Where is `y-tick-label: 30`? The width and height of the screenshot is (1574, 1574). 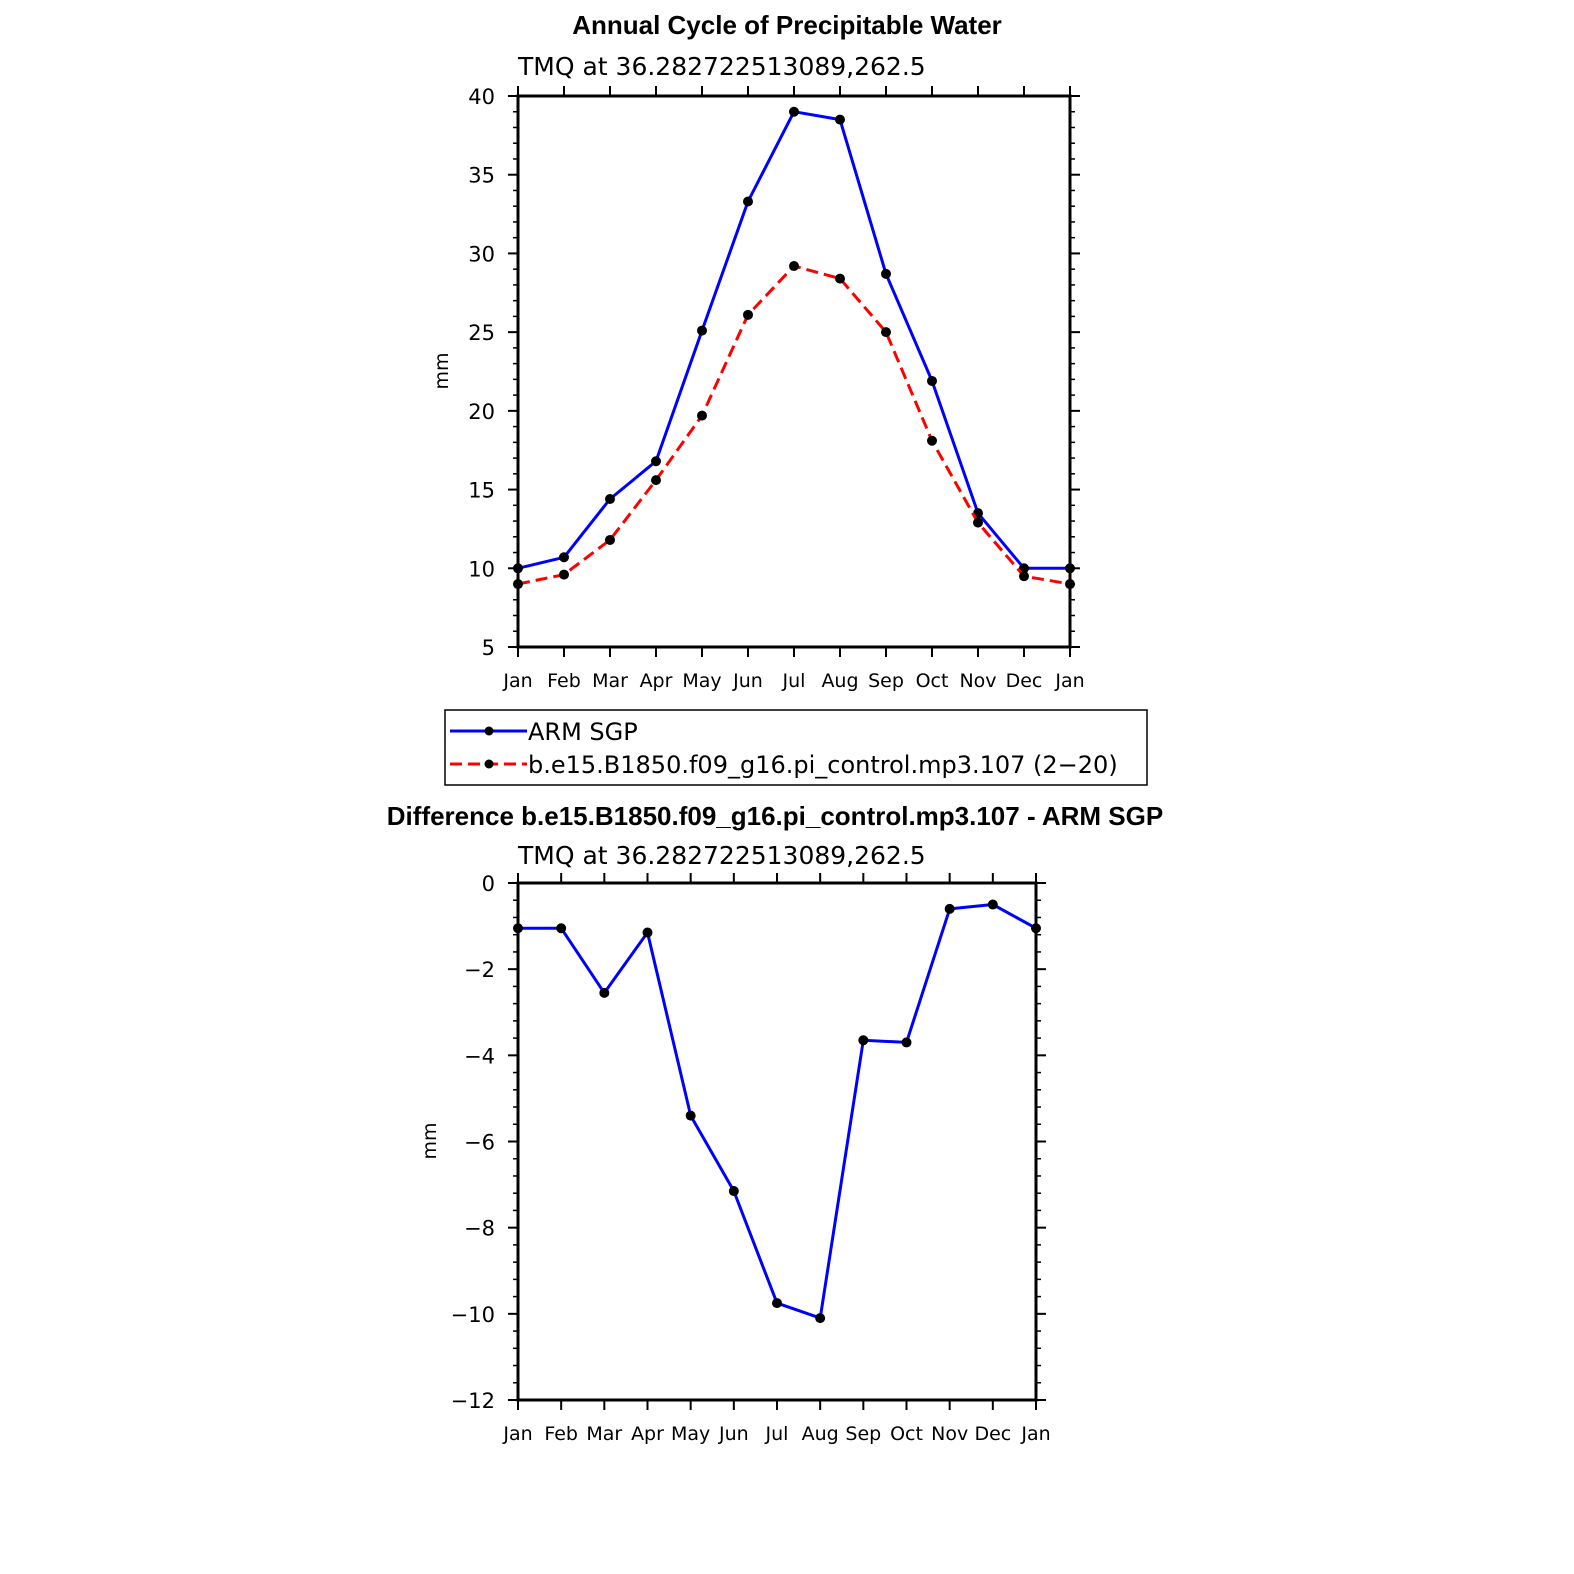 y-tick-label: 30 is located at coordinates (481, 254).